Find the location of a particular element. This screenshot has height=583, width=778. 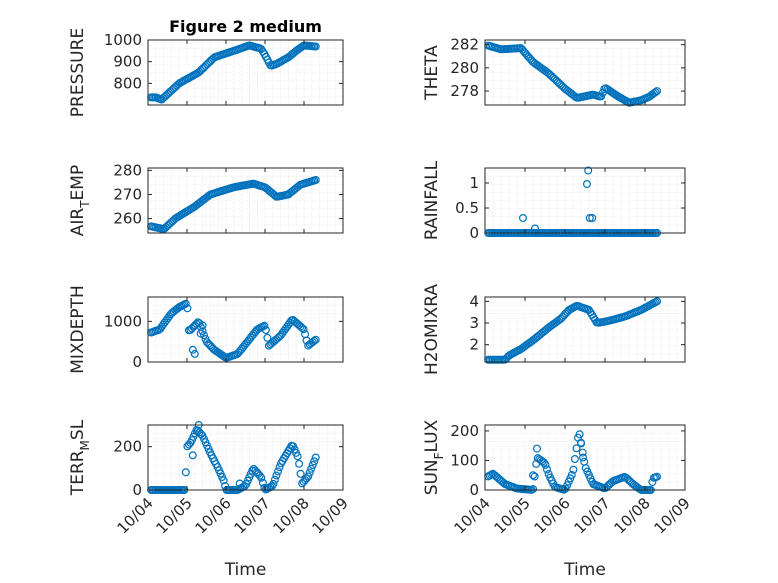

y-tick-label: 260 is located at coordinates (127, 219).